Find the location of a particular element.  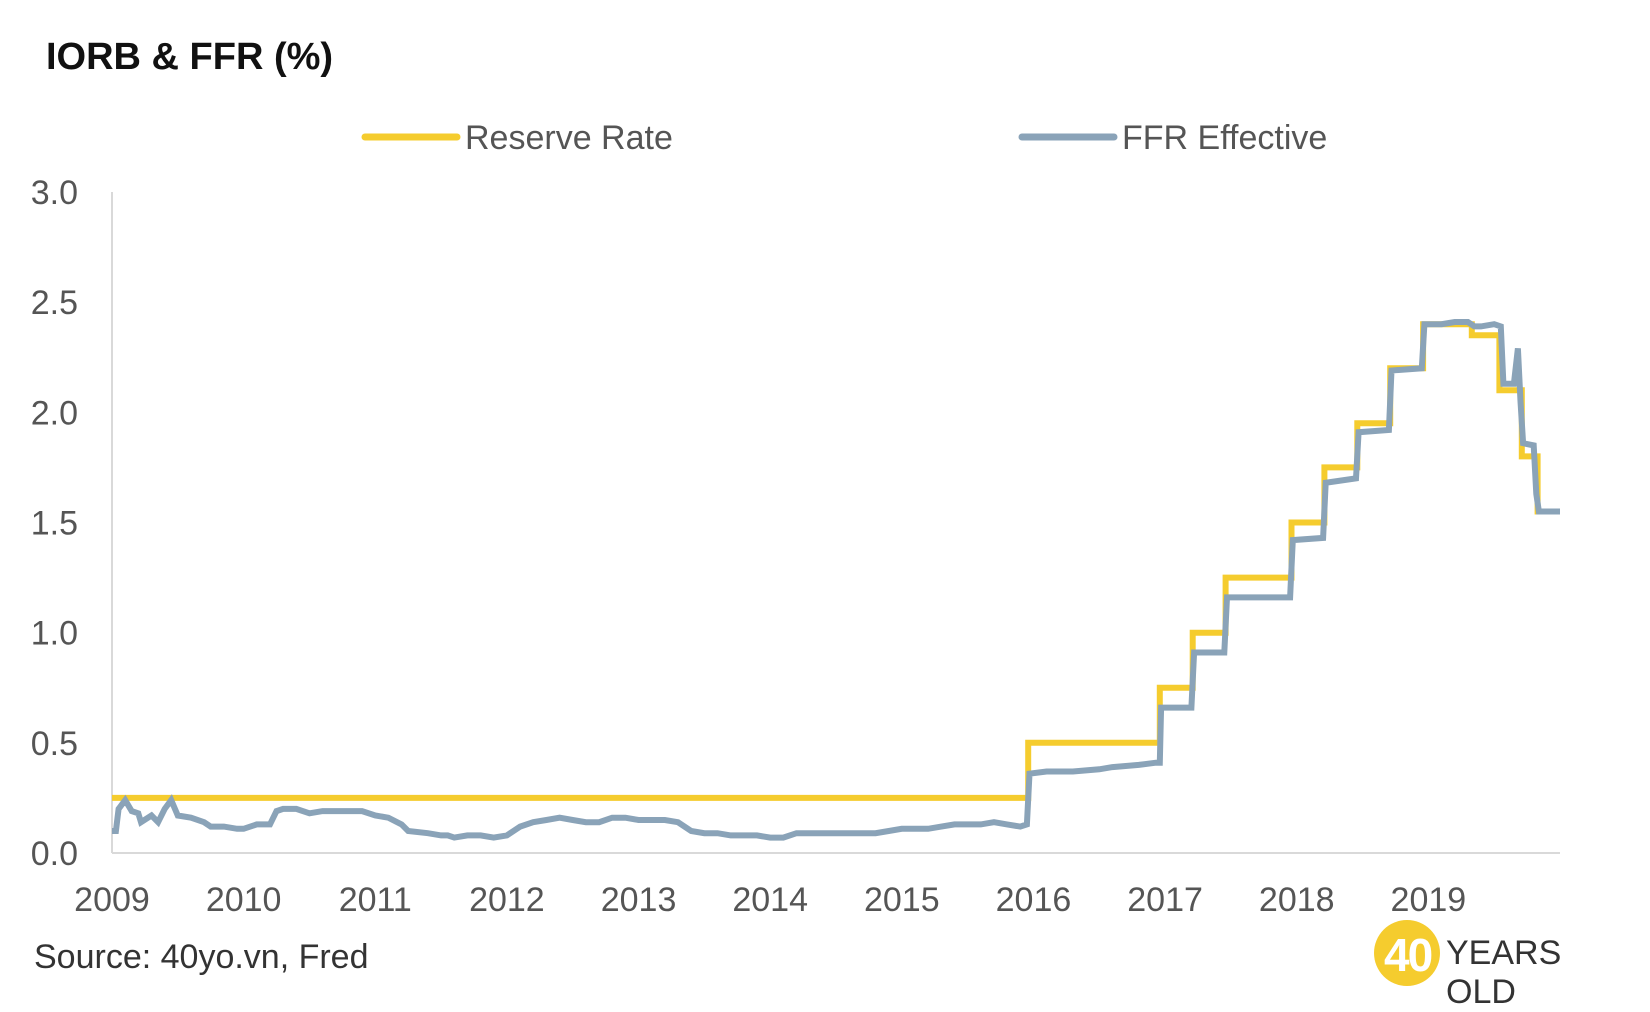

y-tick-label: 3.0 is located at coordinates (54, 193).